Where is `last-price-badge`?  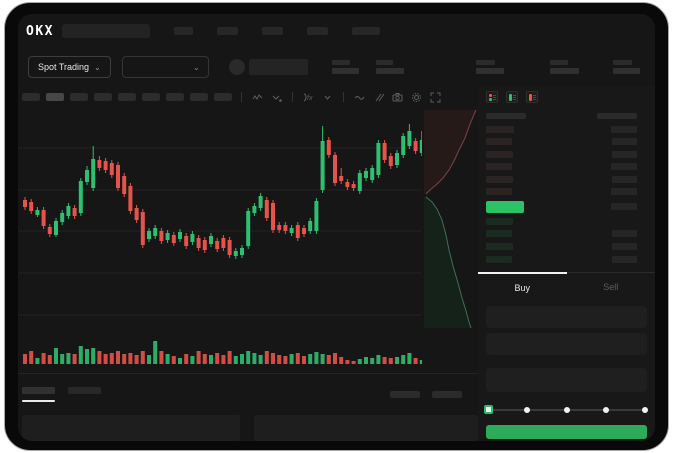
last-price-badge is located at coordinates (505, 206).